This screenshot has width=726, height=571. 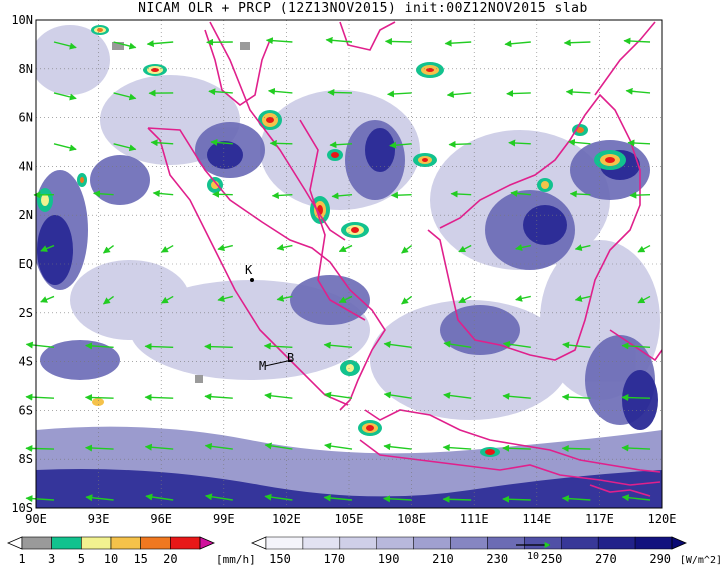 I want to click on lon-label: 102E, so click(x=286, y=519).